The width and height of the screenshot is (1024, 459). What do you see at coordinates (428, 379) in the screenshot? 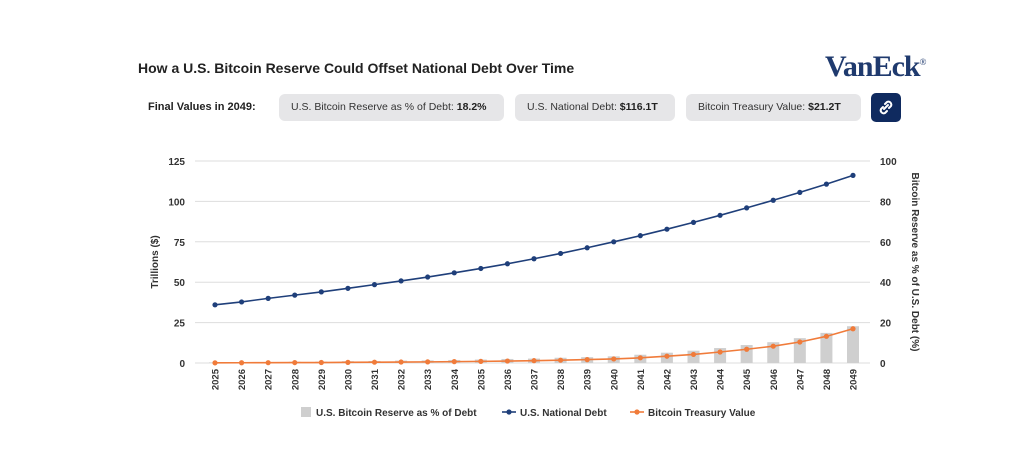
I see `x-tick-label: 2033` at bounding box center [428, 379].